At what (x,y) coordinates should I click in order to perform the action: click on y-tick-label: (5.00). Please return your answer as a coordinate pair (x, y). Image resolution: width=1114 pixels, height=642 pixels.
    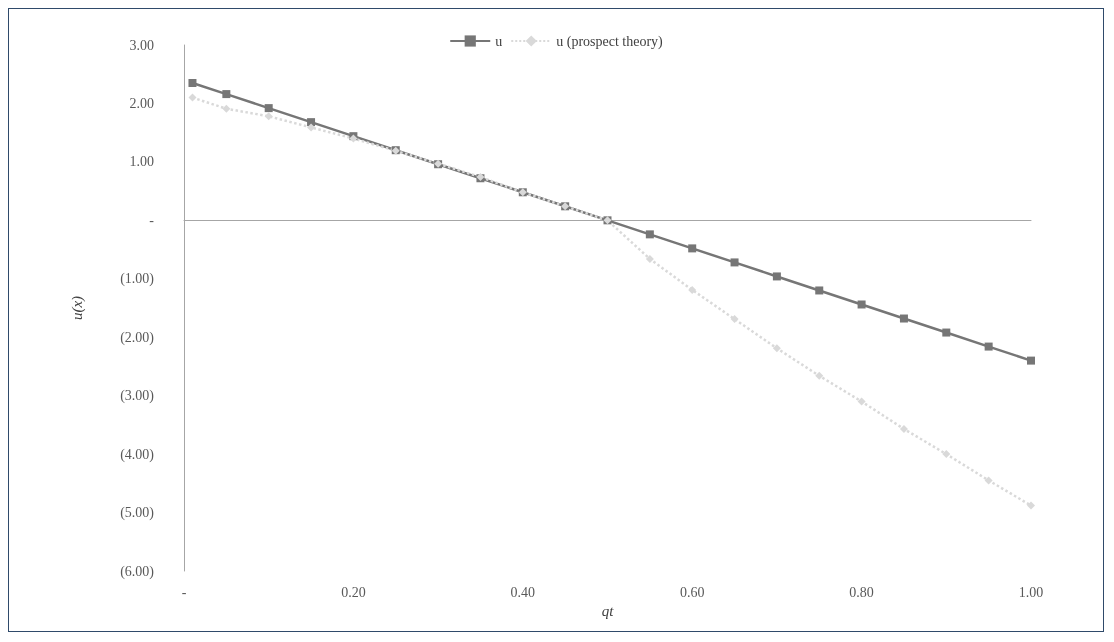
    Looking at the image, I should click on (137, 513).